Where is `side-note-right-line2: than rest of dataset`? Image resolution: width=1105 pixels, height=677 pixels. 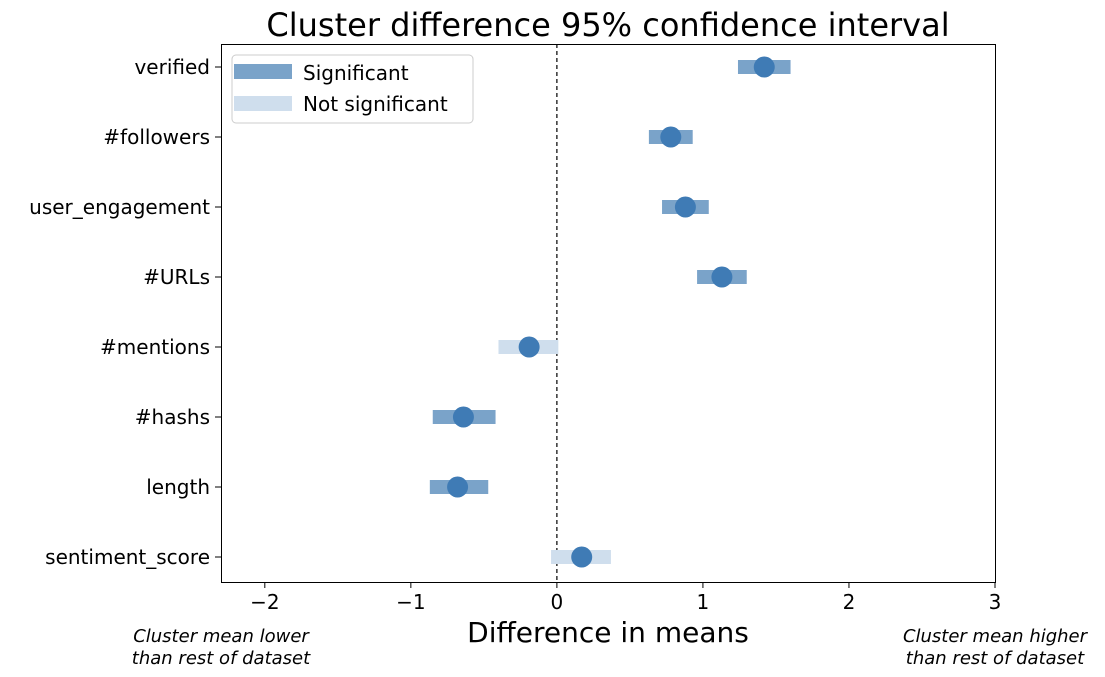 side-note-right-line2: than rest of dataset is located at coordinates (995, 658).